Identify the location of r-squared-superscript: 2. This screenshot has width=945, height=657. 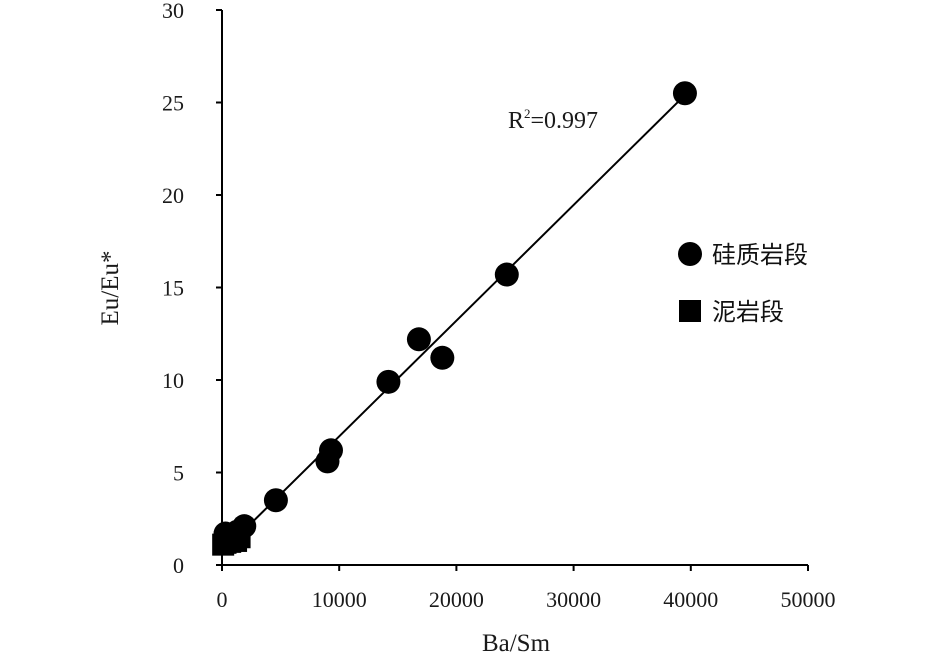
(527, 113).